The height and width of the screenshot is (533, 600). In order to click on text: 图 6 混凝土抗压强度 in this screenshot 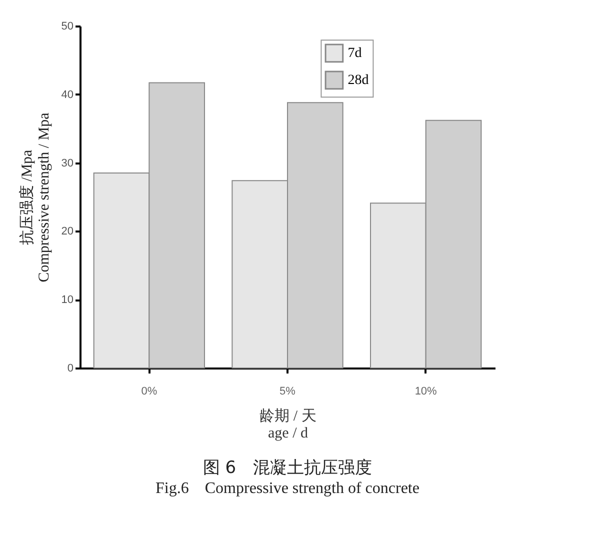, I will do `click(287, 468)`.